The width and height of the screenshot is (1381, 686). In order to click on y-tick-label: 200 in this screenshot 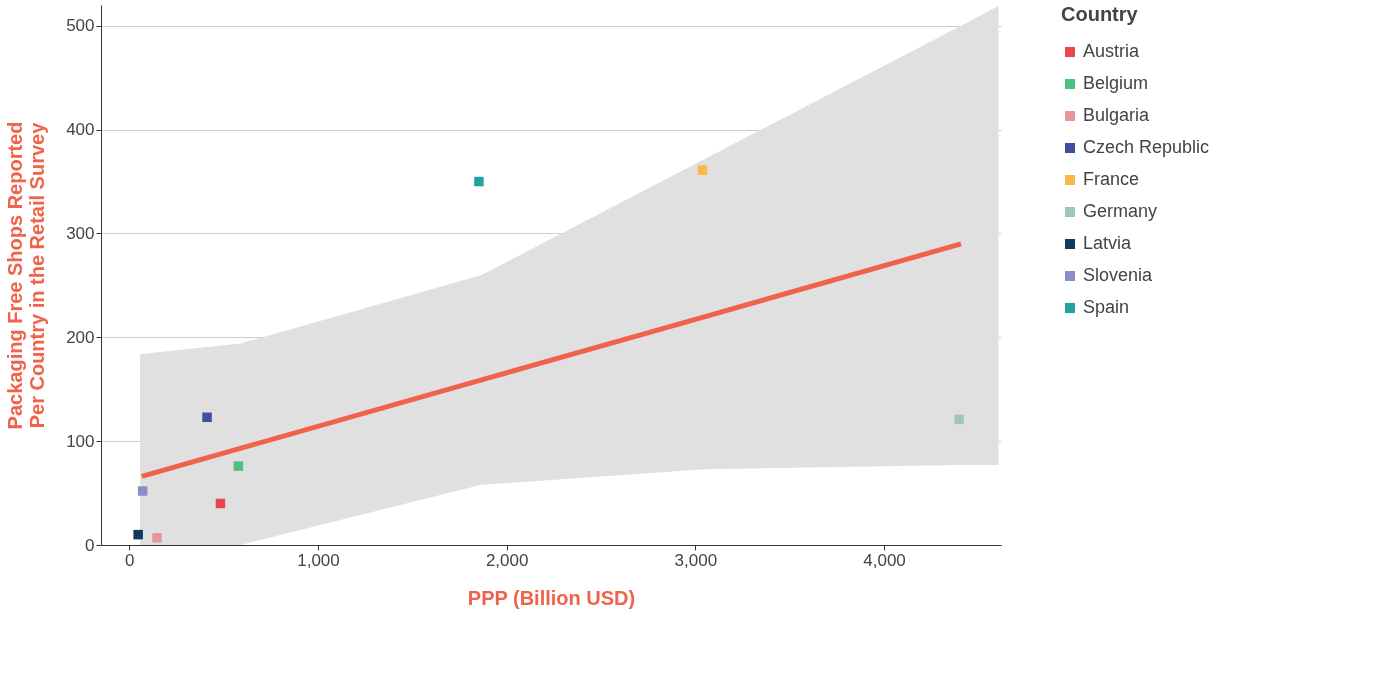, I will do `click(80, 337)`.